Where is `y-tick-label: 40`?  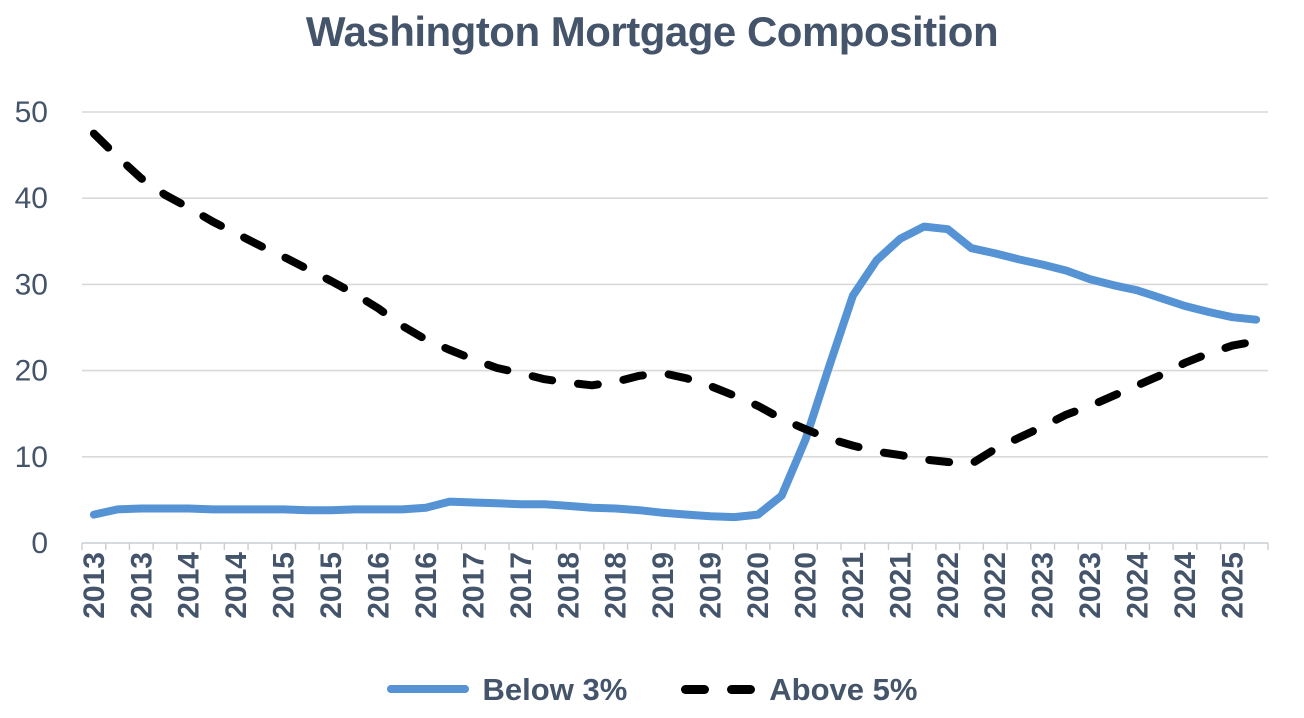
y-tick-label: 40 is located at coordinates (31, 198).